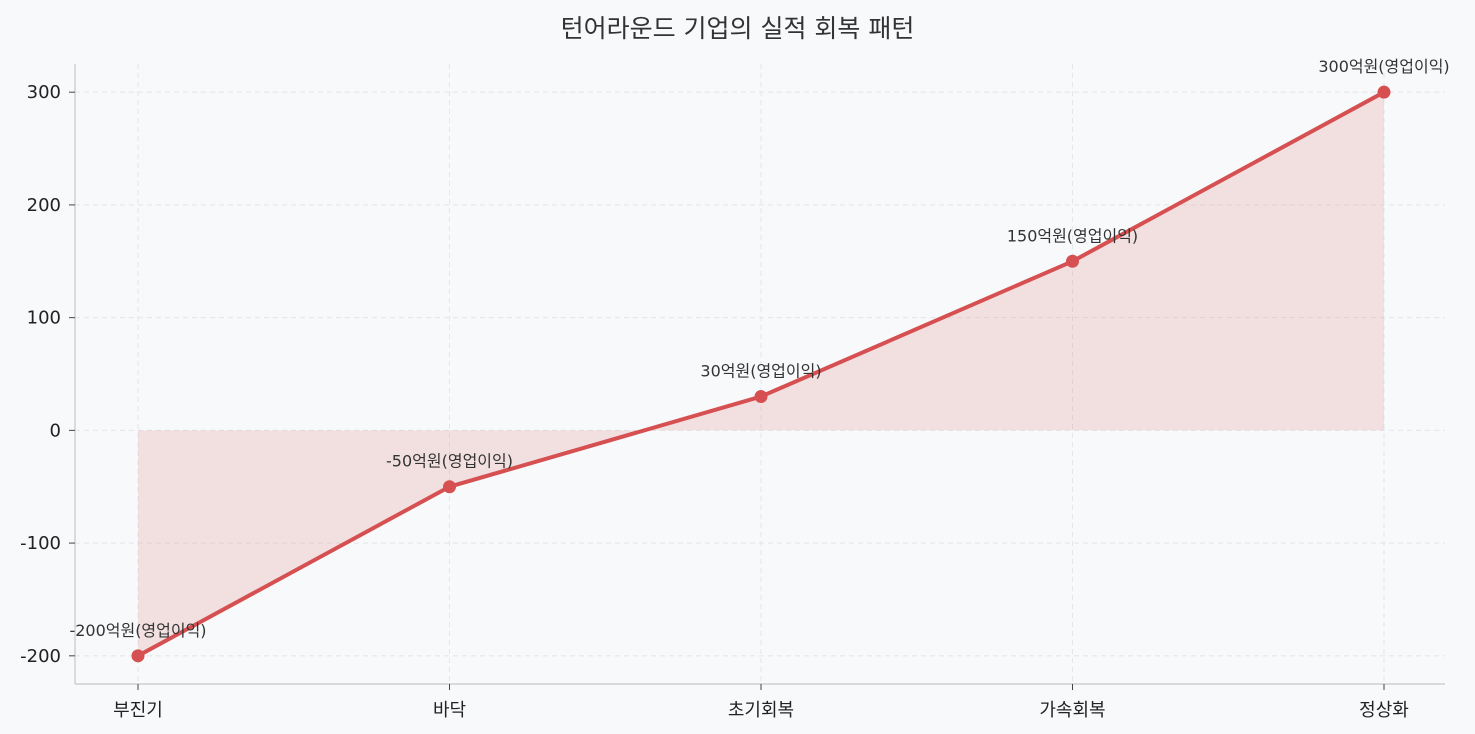 Image resolution: width=1475 pixels, height=734 pixels. What do you see at coordinates (737, 28) in the screenshot?
I see `chart-title: 턴어라운드 기업의 실적 회복 패턴` at bounding box center [737, 28].